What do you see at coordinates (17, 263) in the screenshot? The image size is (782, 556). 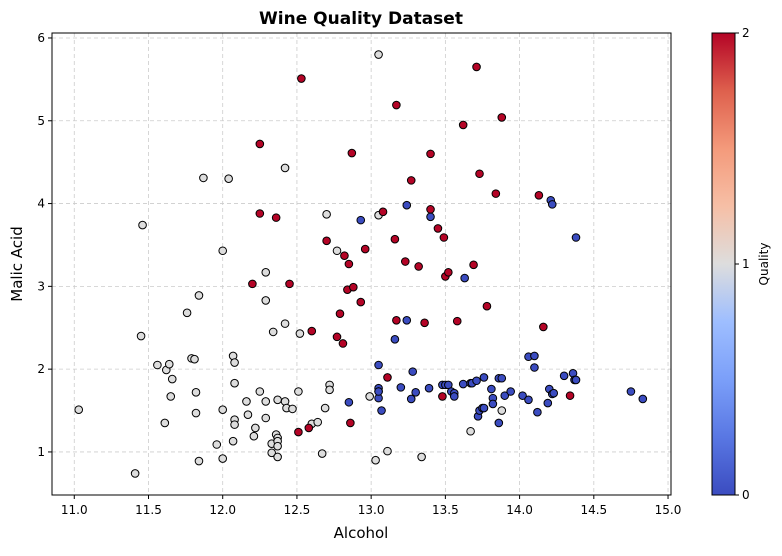 I see `y-axis-label: Malic Acid` at bounding box center [17, 263].